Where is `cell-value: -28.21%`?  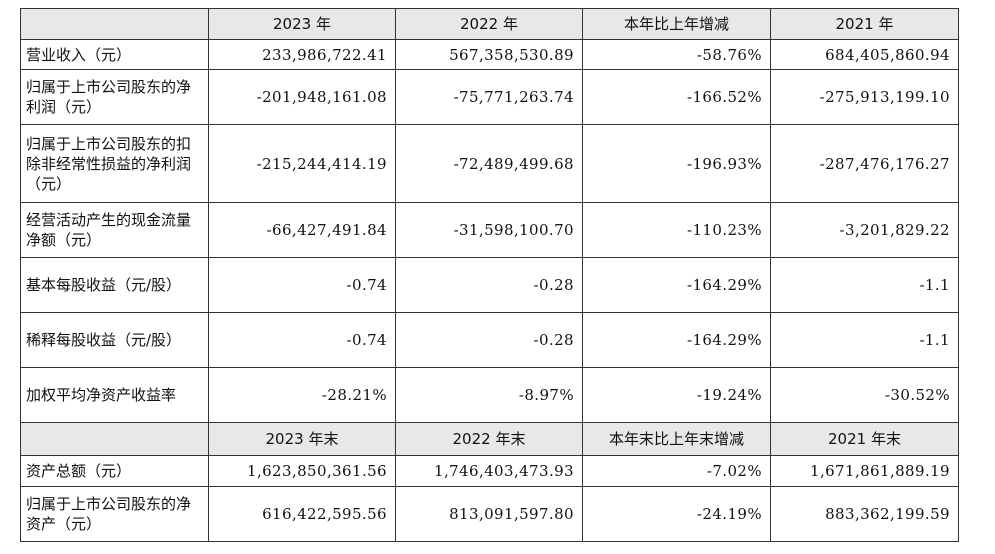
cell-value: -28.21% is located at coordinates (302, 395).